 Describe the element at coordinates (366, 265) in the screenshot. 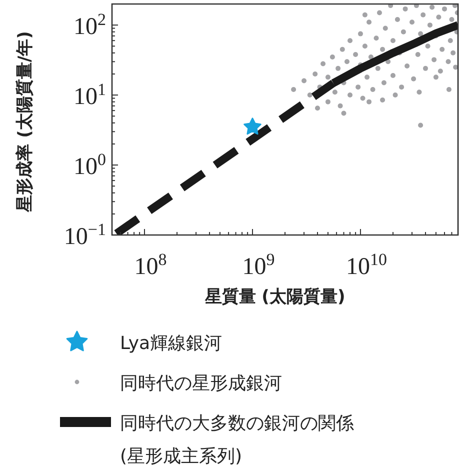

I see `x-tick-label: 10$^{10}$` at that location.